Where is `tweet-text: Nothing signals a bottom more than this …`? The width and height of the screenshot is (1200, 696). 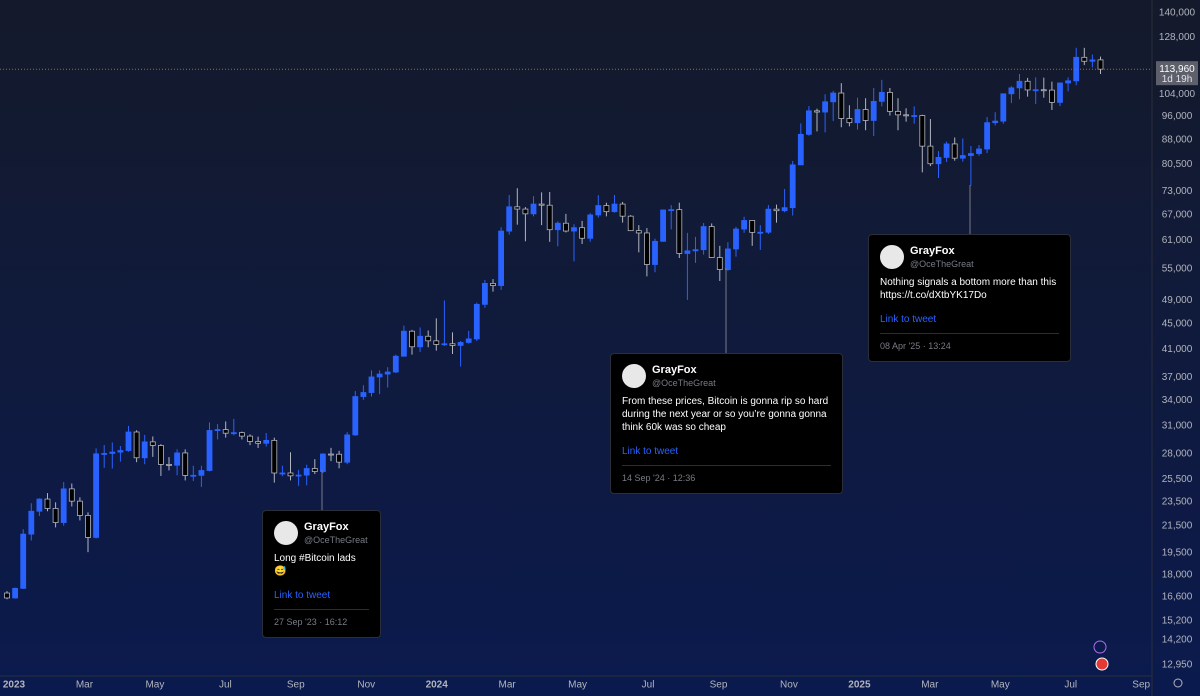 tweet-text: Nothing signals a bottom more than this … is located at coordinates (968, 289).